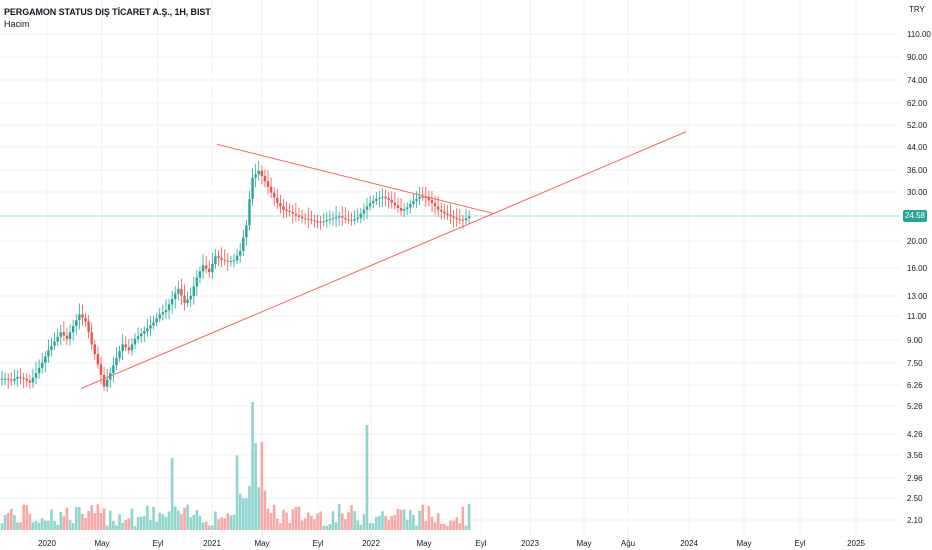 Image resolution: width=932 pixels, height=550 pixels. What do you see at coordinates (915, 363) in the screenshot?
I see `price-tick-label: 7.50` at bounding box center [915, 363].